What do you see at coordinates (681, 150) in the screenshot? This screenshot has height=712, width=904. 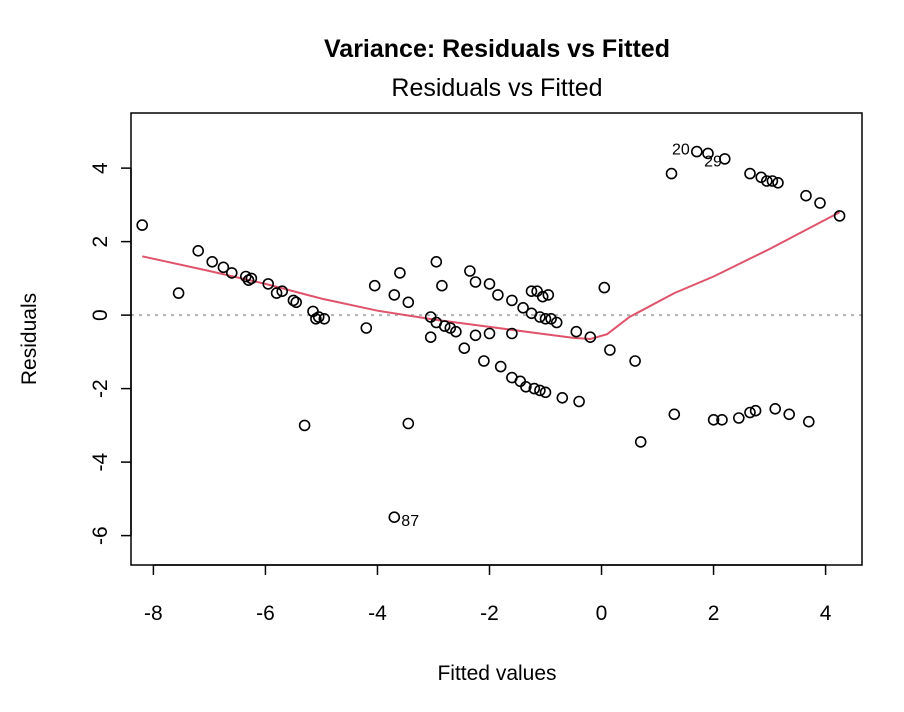 I see `point-label: 20` at bounding box center [681, 150].